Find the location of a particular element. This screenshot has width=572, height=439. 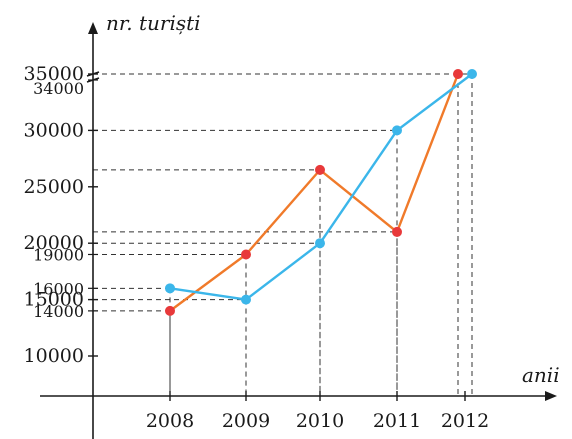

x-axis-arrow is located at coordinates (551, 396).